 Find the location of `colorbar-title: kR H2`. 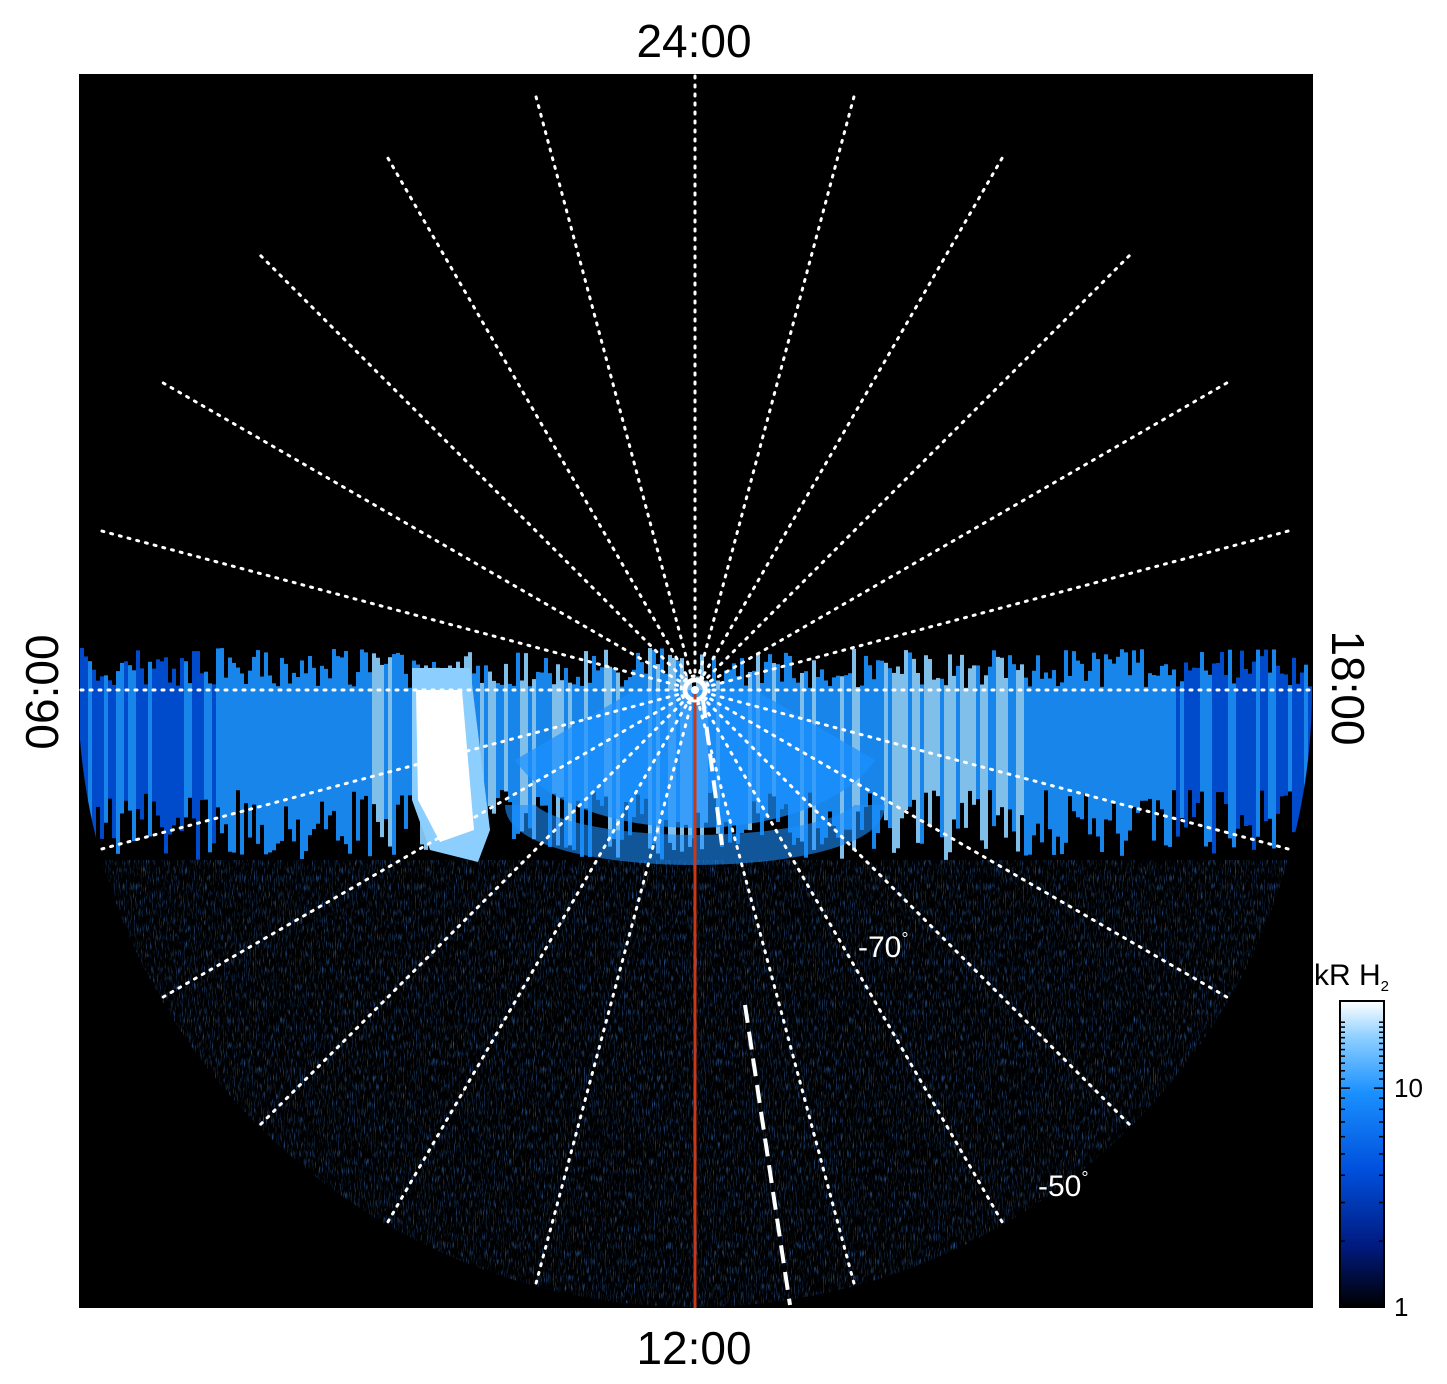

colorbar-title: kR H2 is located at coordinates (1351, 977).